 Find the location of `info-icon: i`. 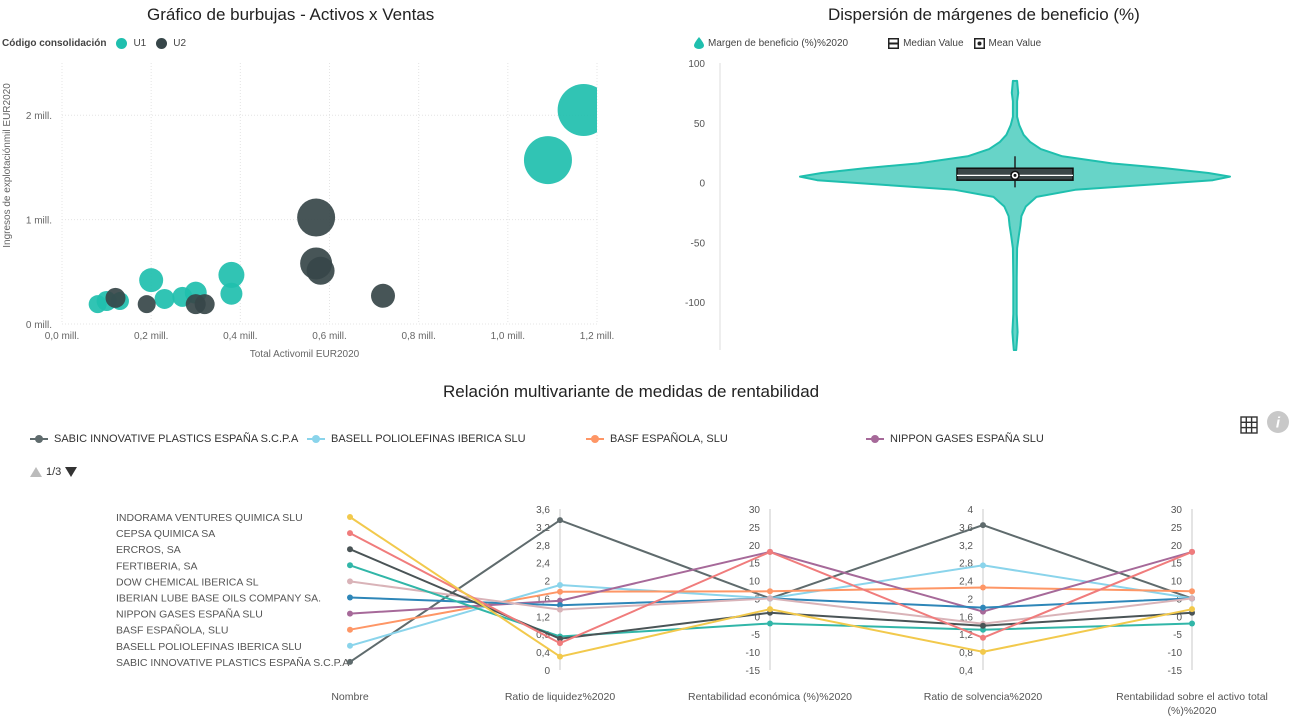

info-icon: i is located at coordinates (1278, 424).